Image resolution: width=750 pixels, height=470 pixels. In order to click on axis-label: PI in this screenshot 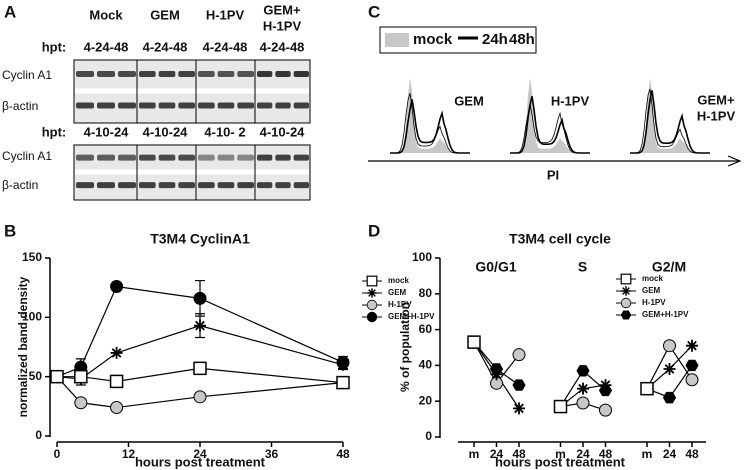, I will do `click(553, 174)`.